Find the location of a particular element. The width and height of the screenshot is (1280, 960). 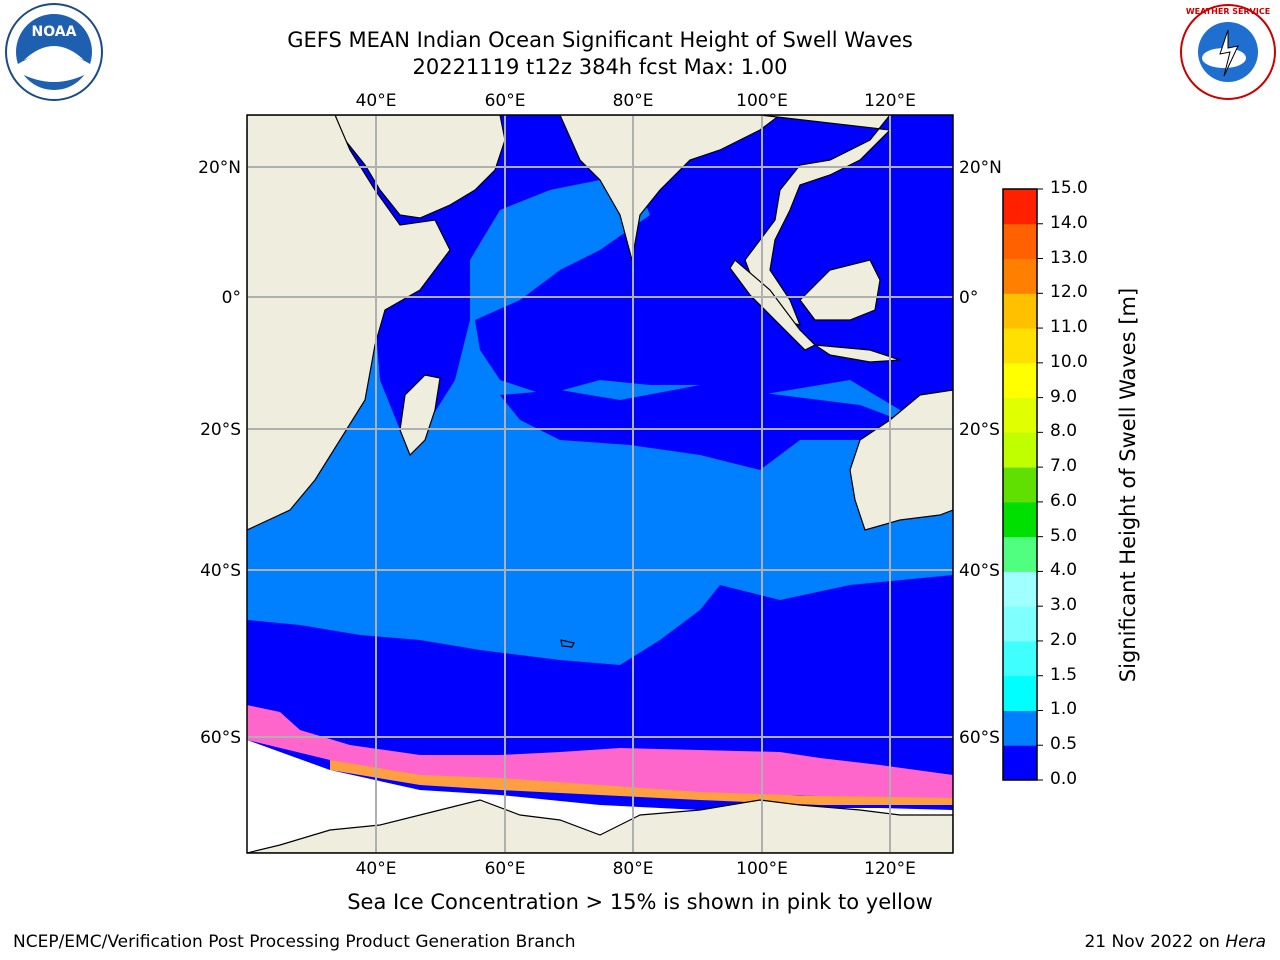

colorbar-tick-label: 3.0 is located at coordinates (1064, 605).